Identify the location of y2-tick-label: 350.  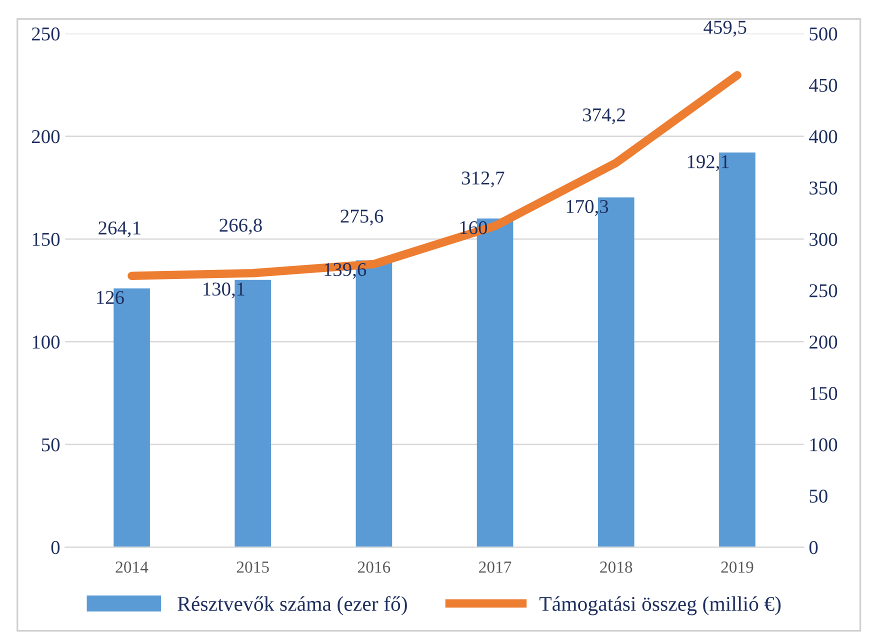
(824, 188).